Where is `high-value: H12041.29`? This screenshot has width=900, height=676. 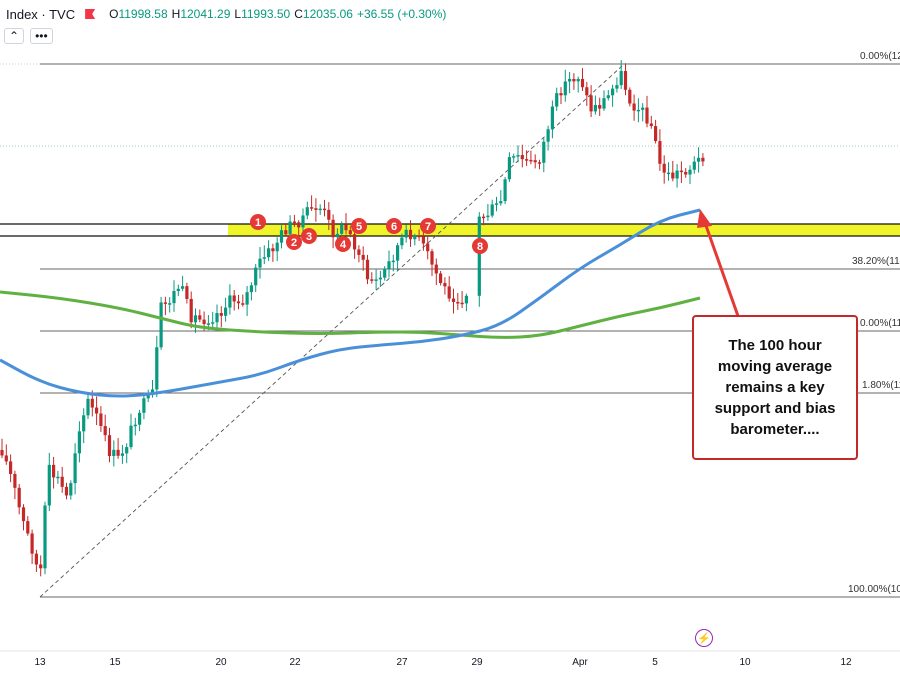 high-value: H12041.29 is located at coordinates (201, 14).